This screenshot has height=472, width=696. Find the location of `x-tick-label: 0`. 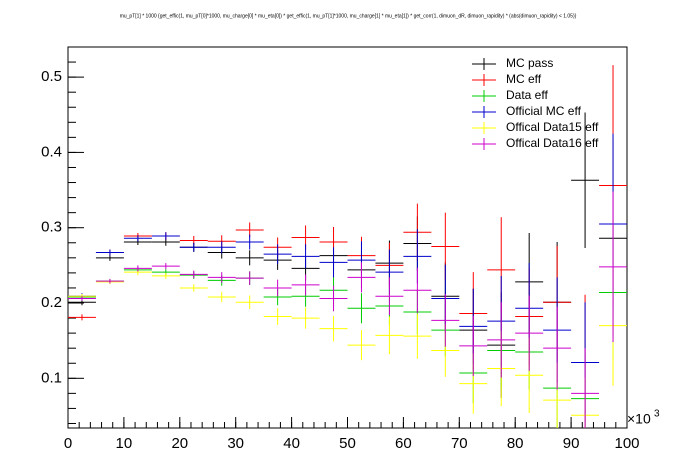

x-tick-label: 0 is located at coordinates (68, 443).